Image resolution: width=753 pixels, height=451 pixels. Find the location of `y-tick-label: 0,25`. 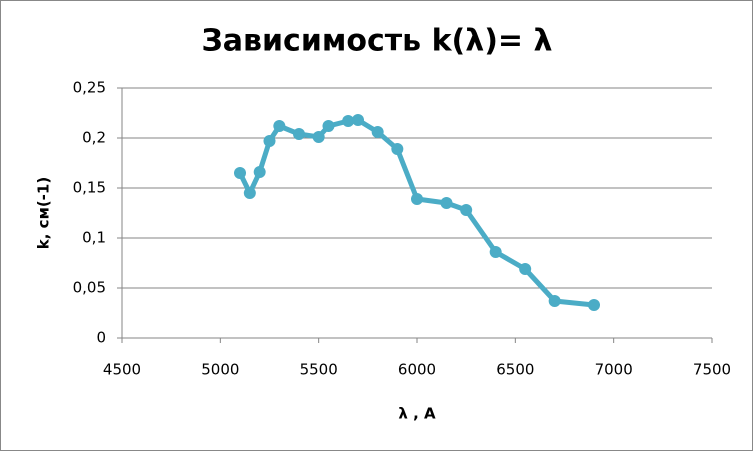

y-tick-label: 0,25 is located at coordinates (89, 88).